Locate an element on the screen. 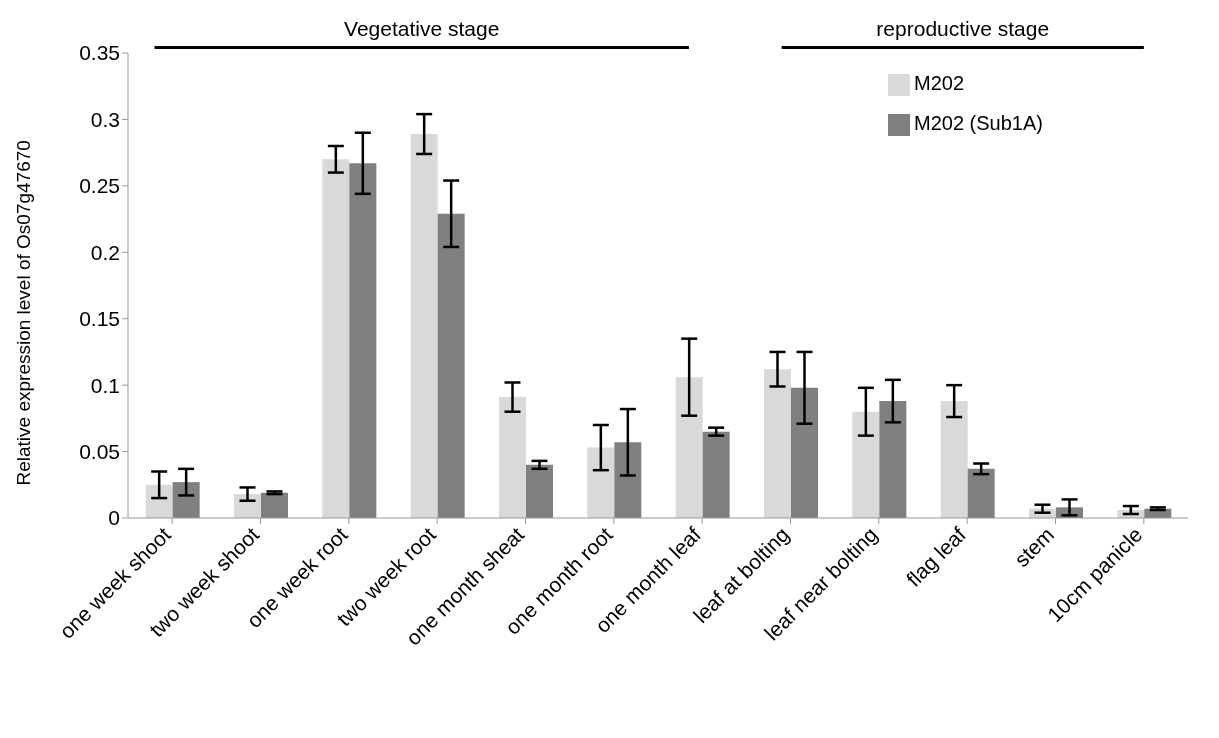  y-tick-label: 0.1 is located at coordinates (105, 385).